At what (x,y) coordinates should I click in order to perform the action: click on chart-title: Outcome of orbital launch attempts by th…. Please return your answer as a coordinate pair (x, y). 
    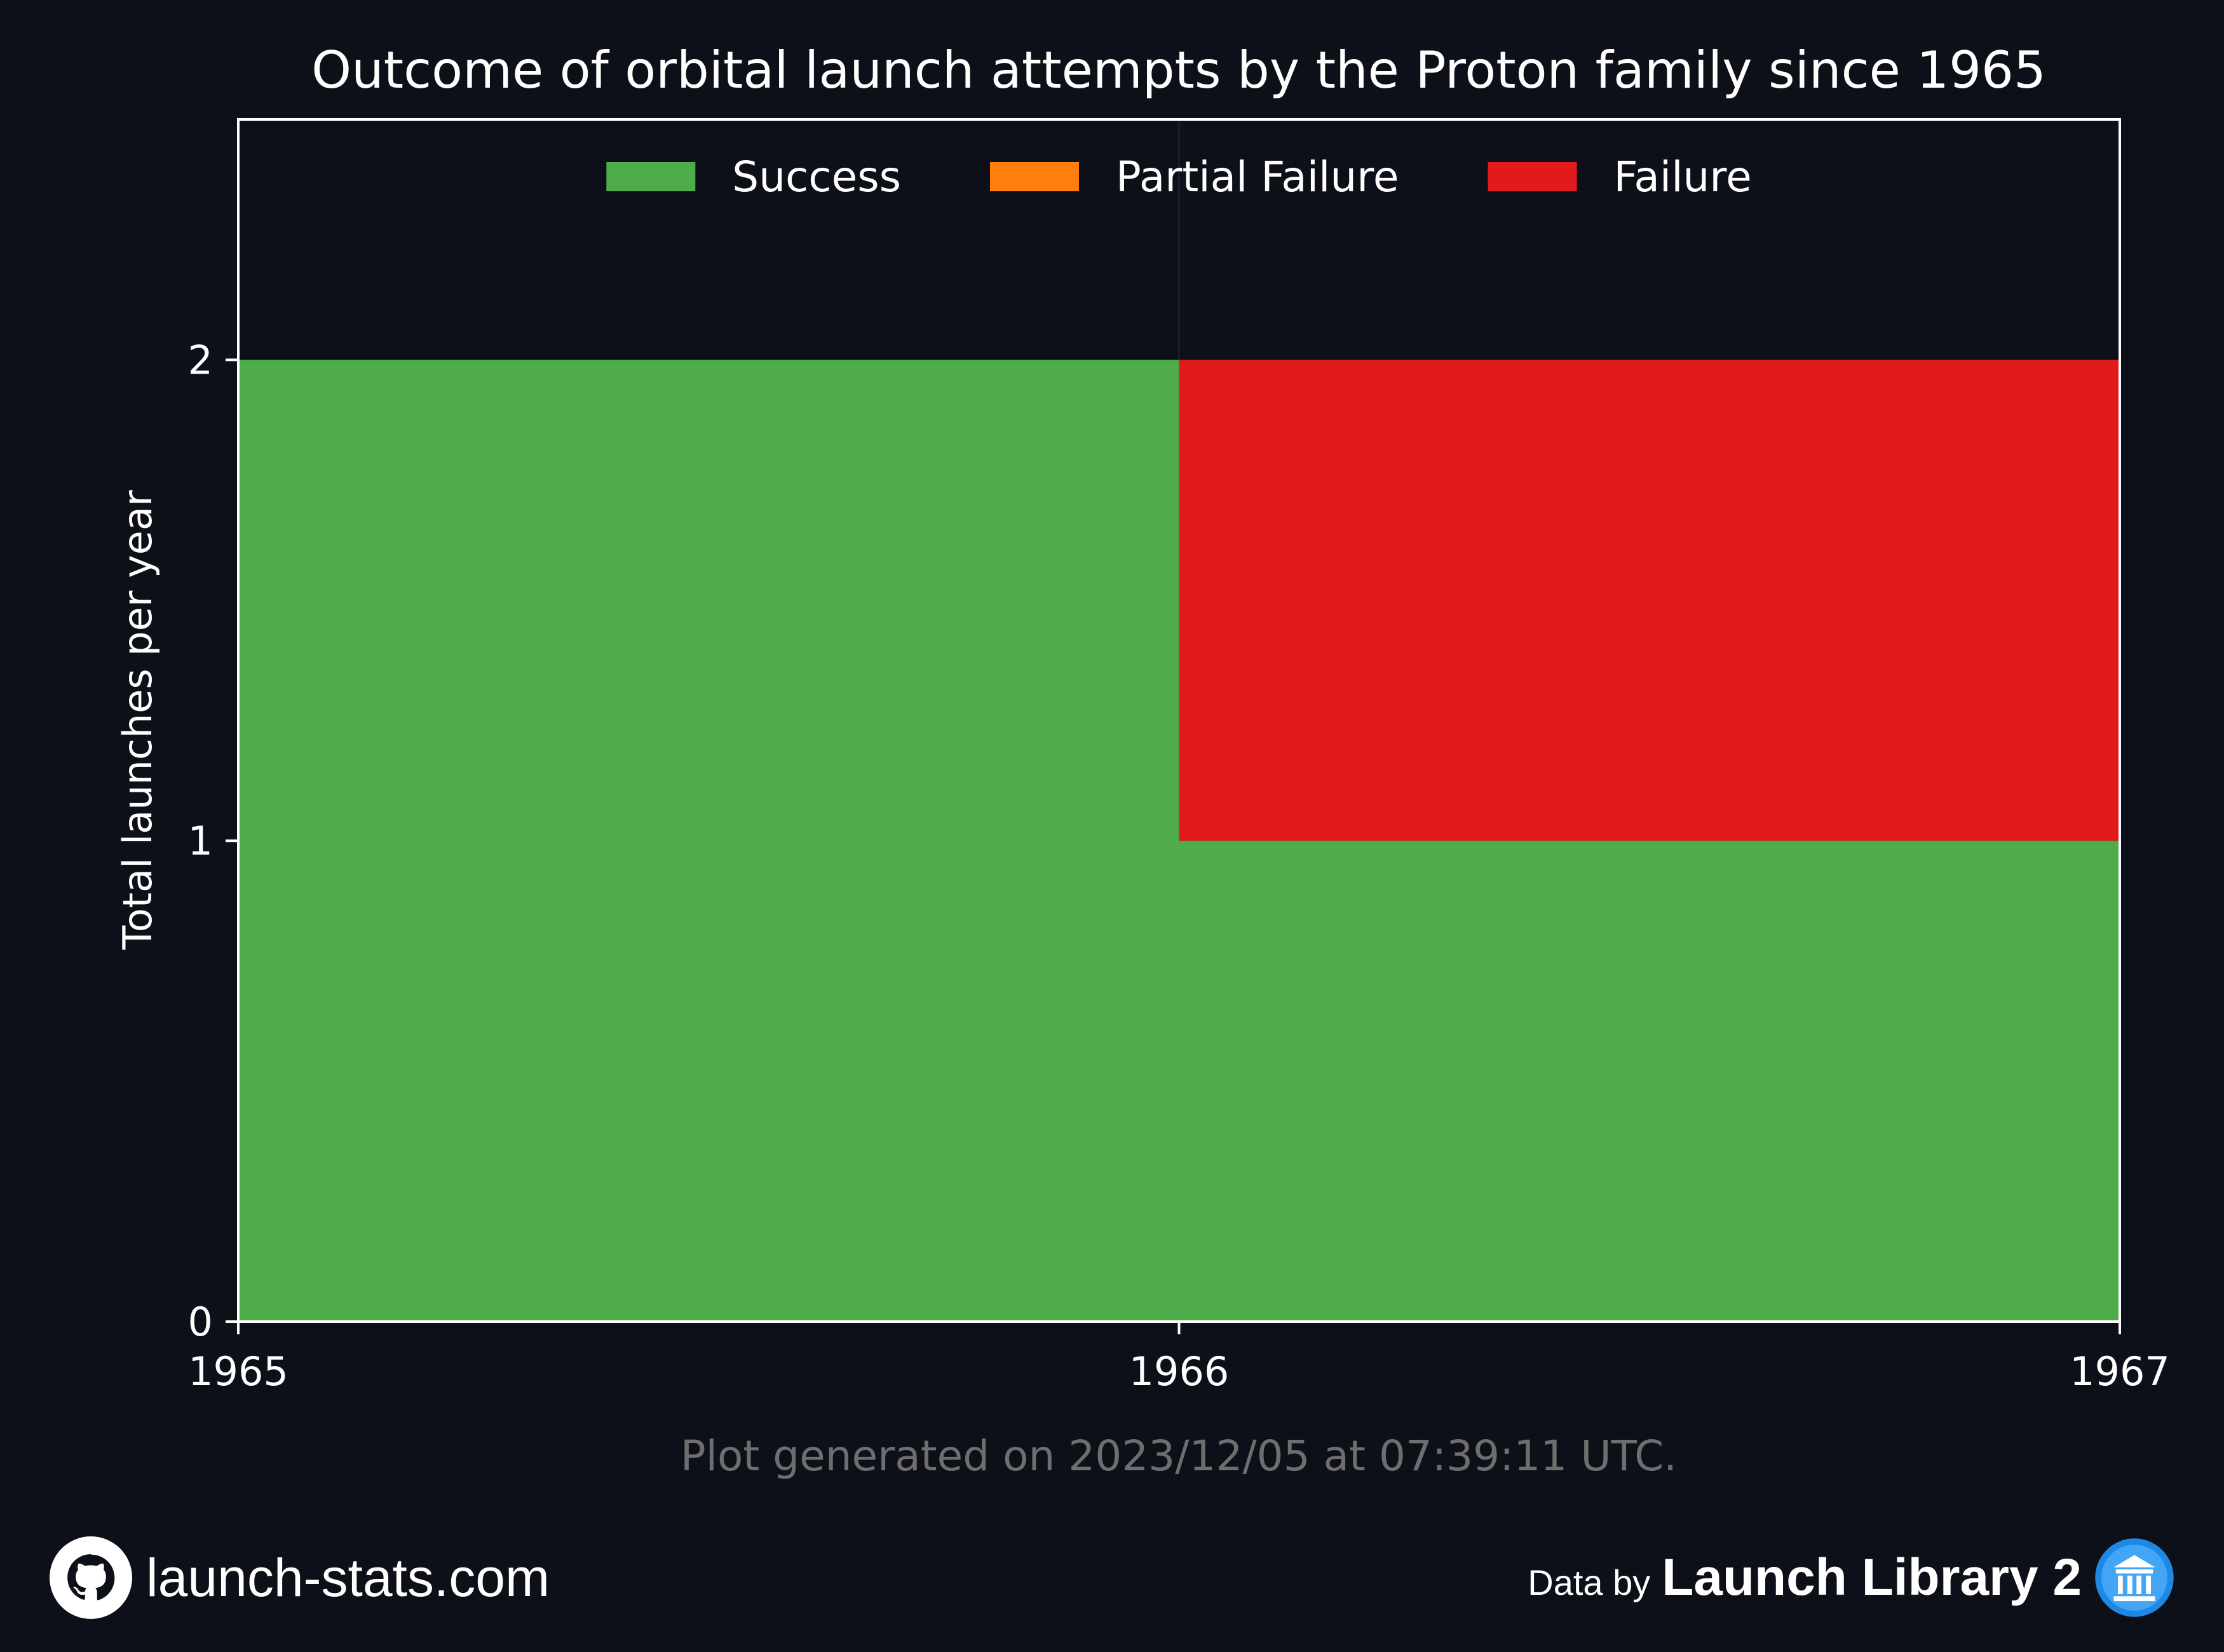
    Looking at the image, I should click on (1178, 70).